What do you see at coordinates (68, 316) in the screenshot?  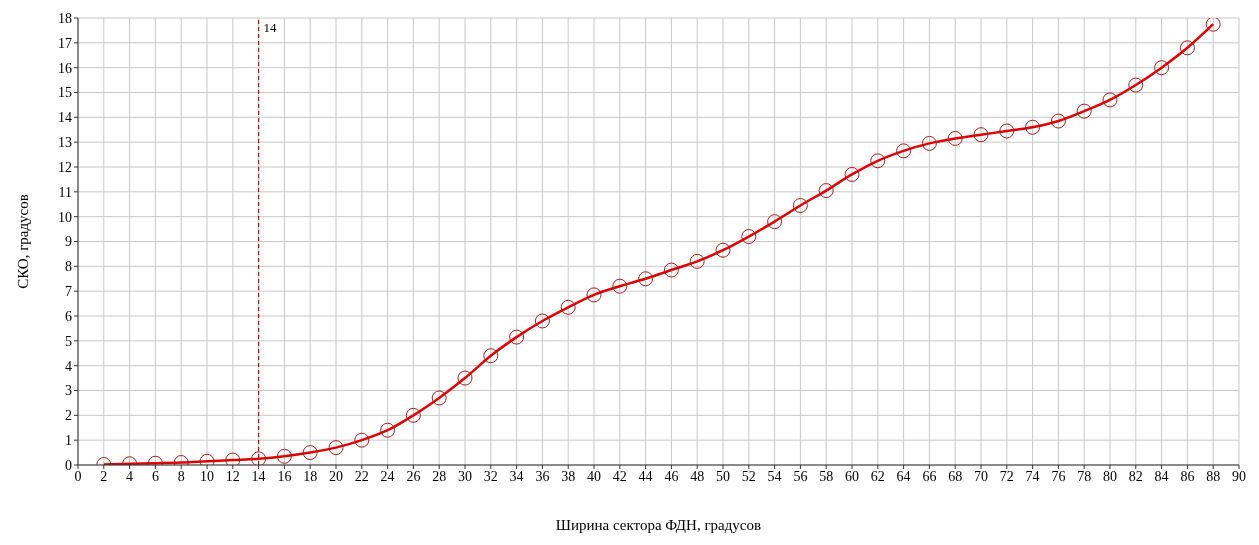 I see `y-tick-label: 6` at bounding box center [68, 316].